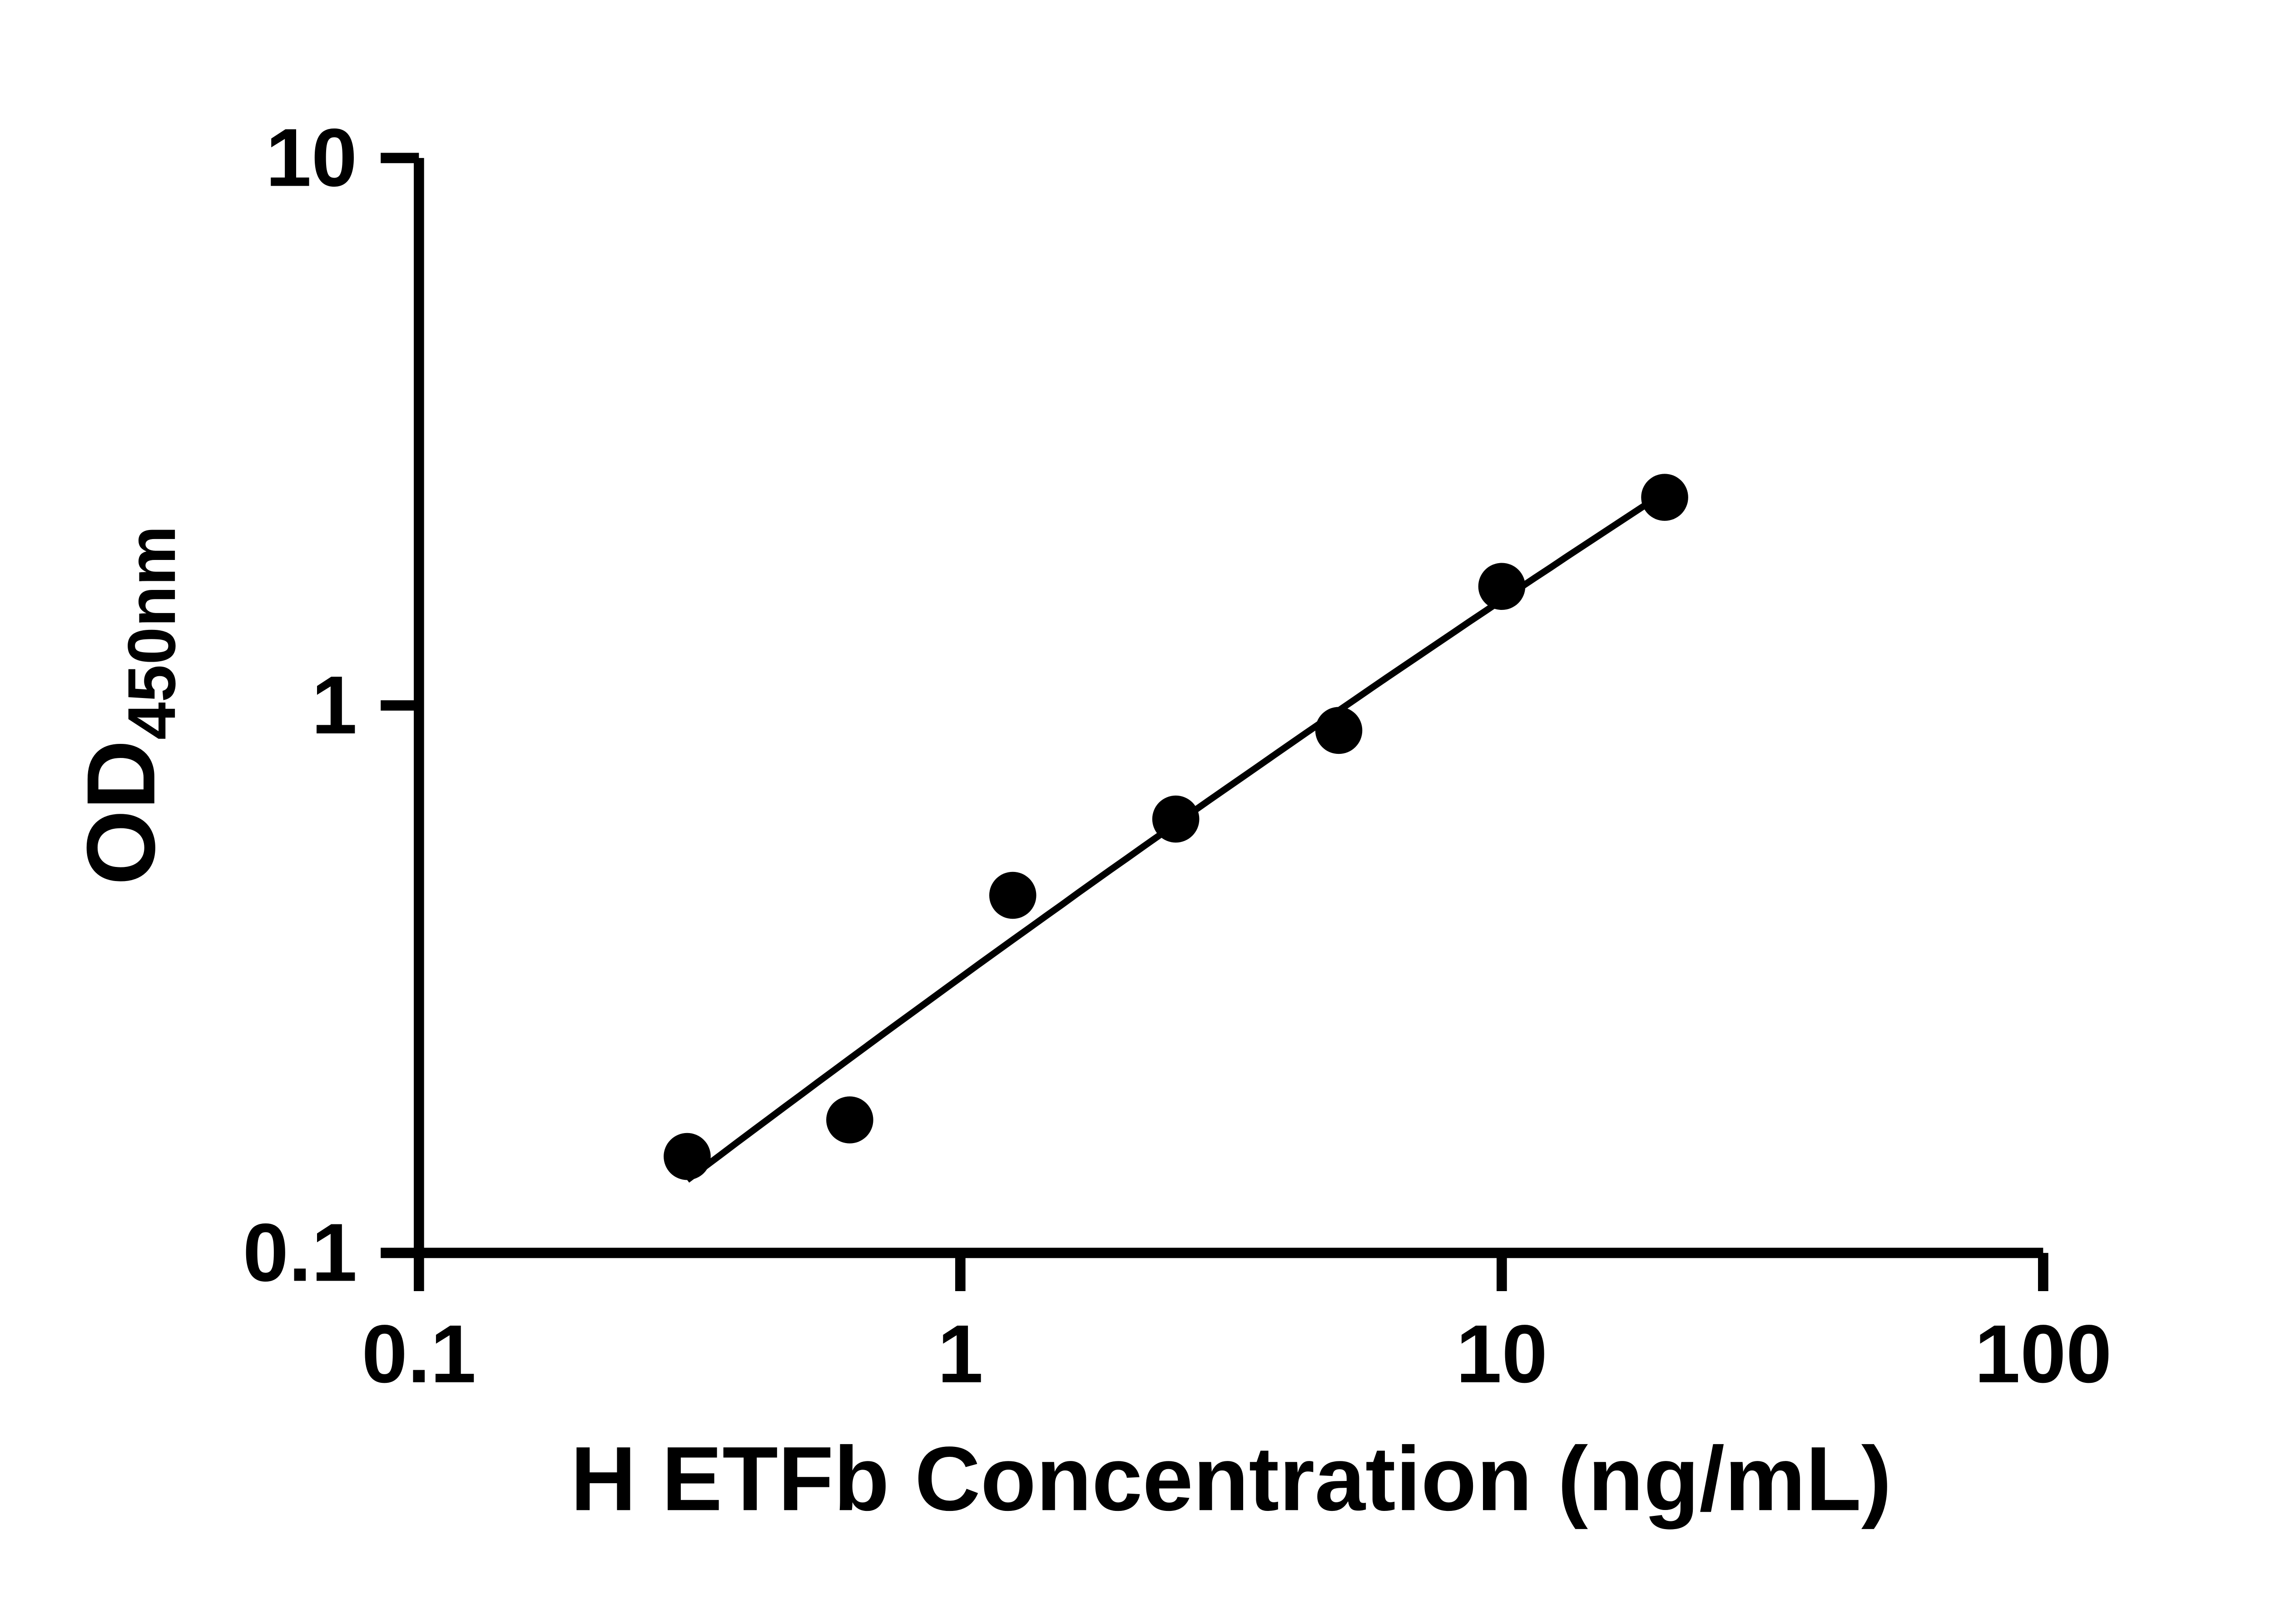 The width and height of the screenshot is (2271, 1624). I want to click on x-axis-tick-label: 100, so click(2043, 1354).